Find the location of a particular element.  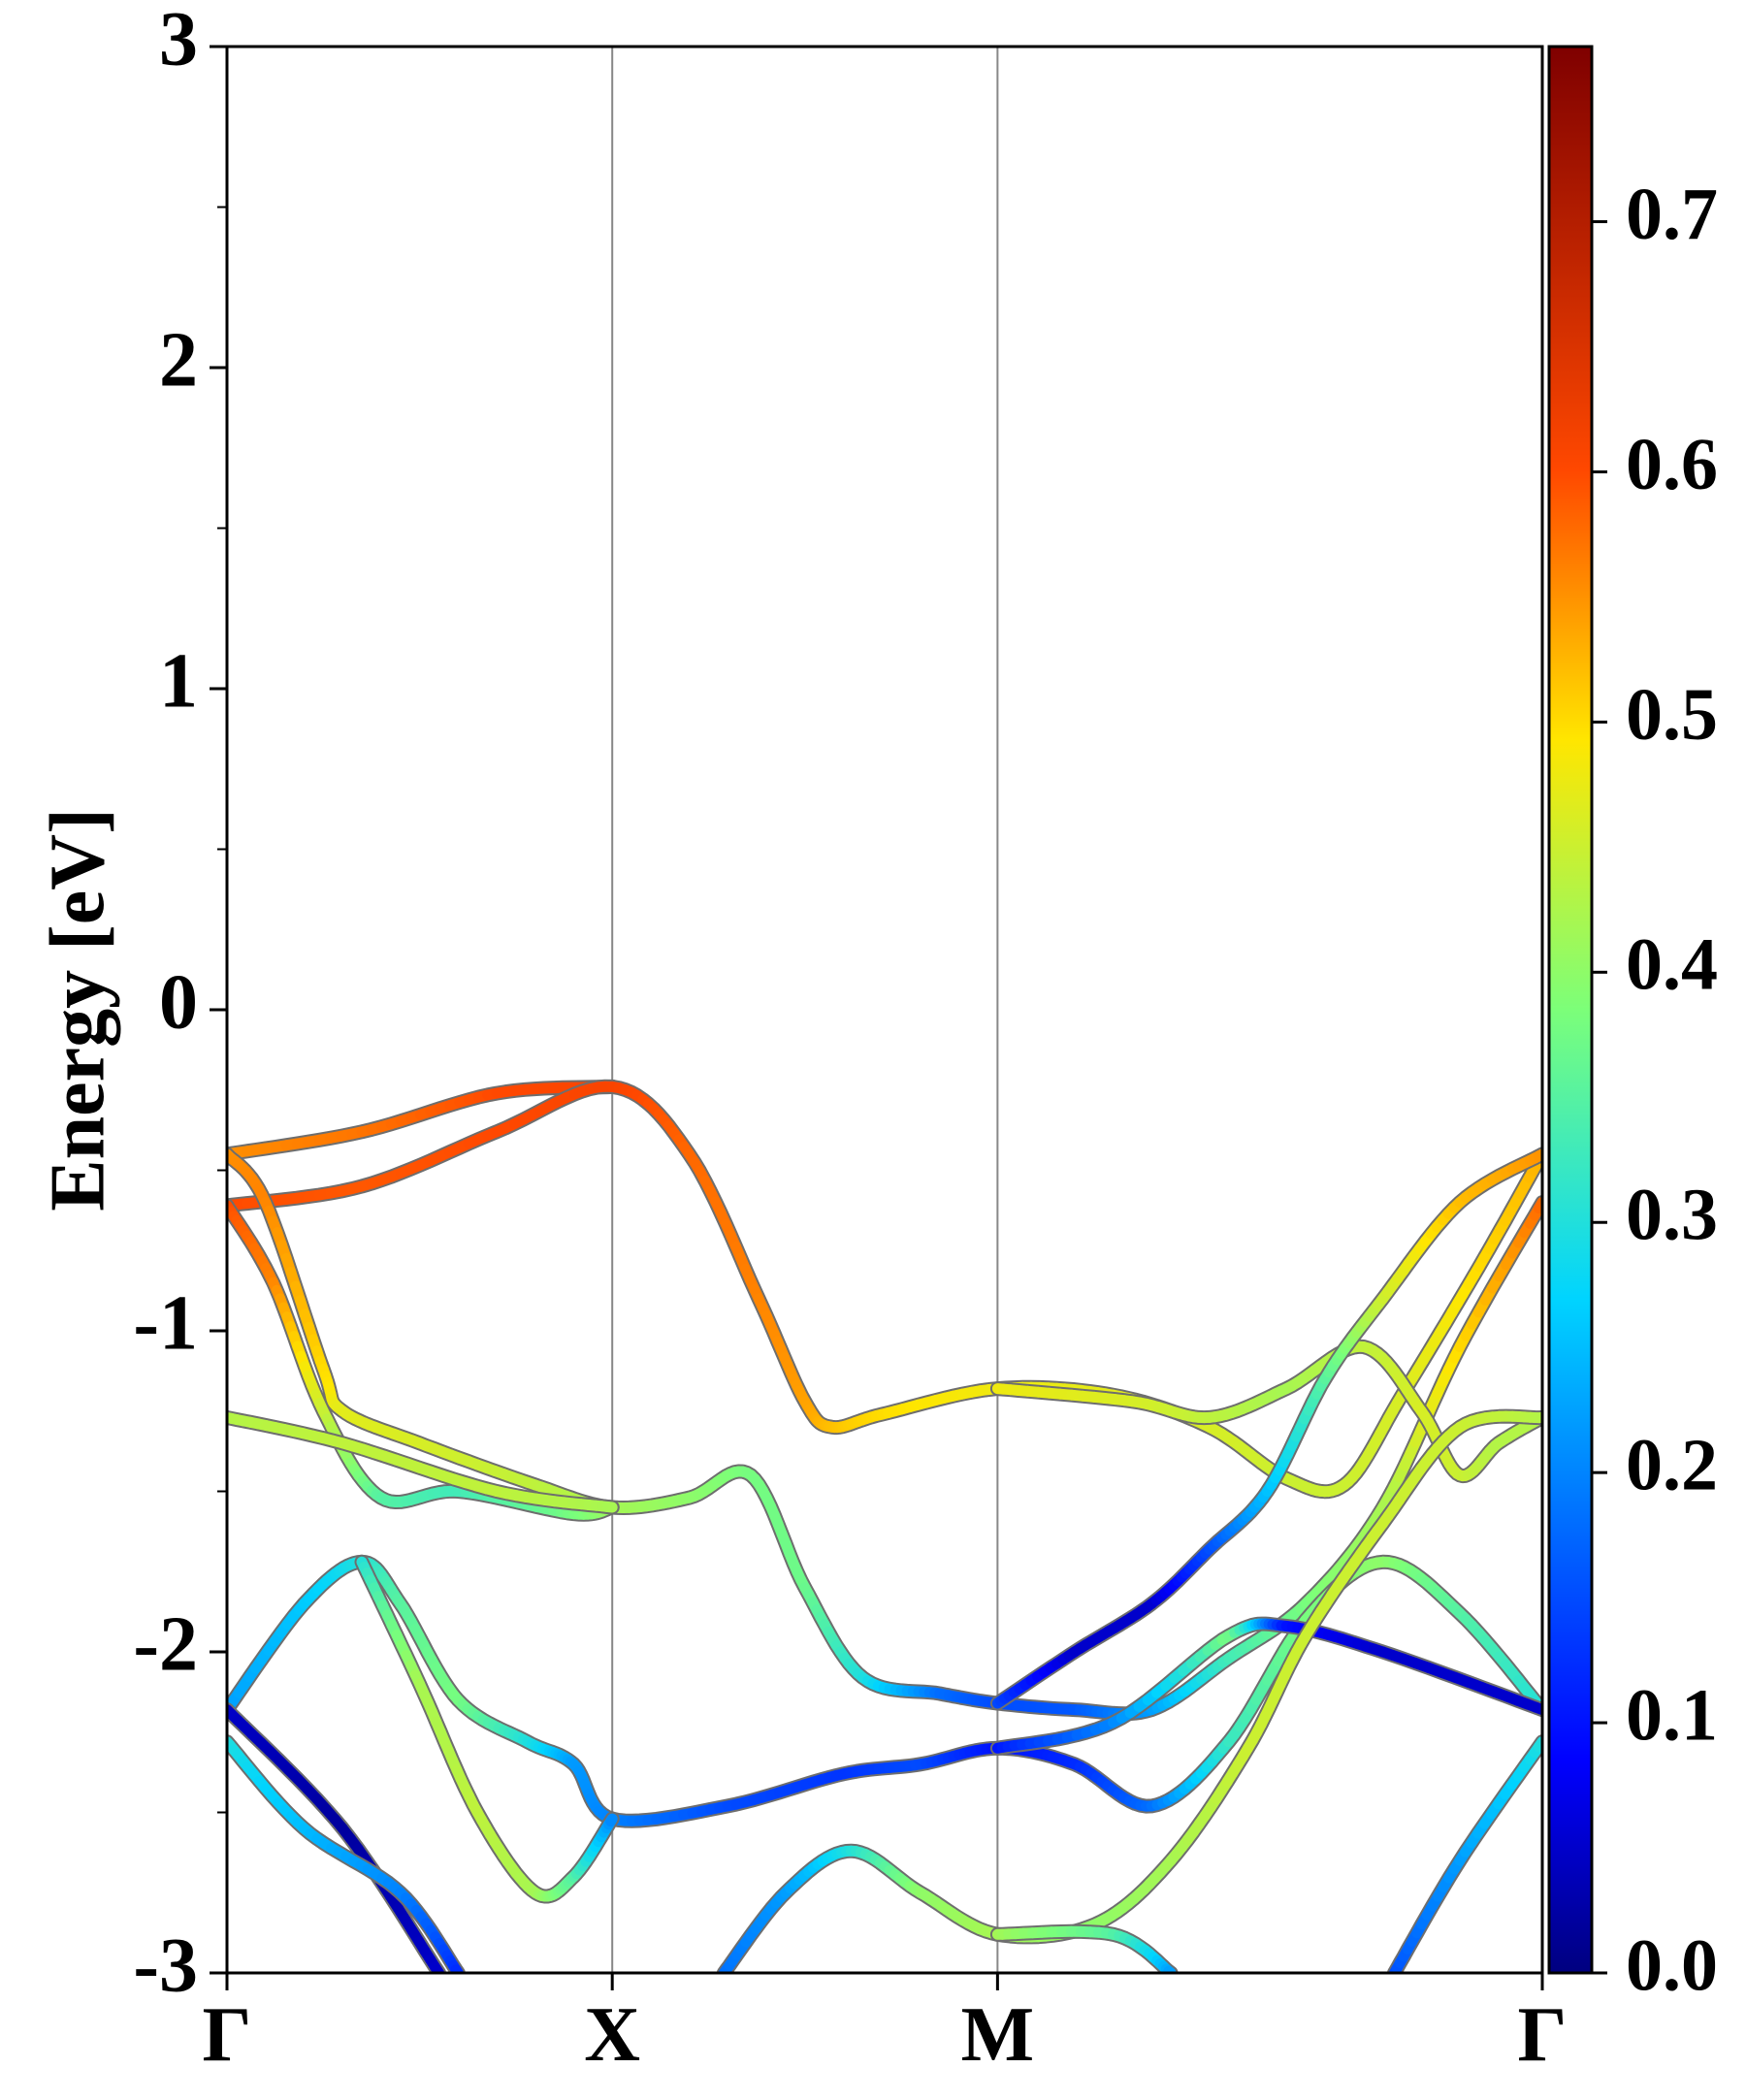

y-tick-label: -2 is located at coordinates (165, 1644).